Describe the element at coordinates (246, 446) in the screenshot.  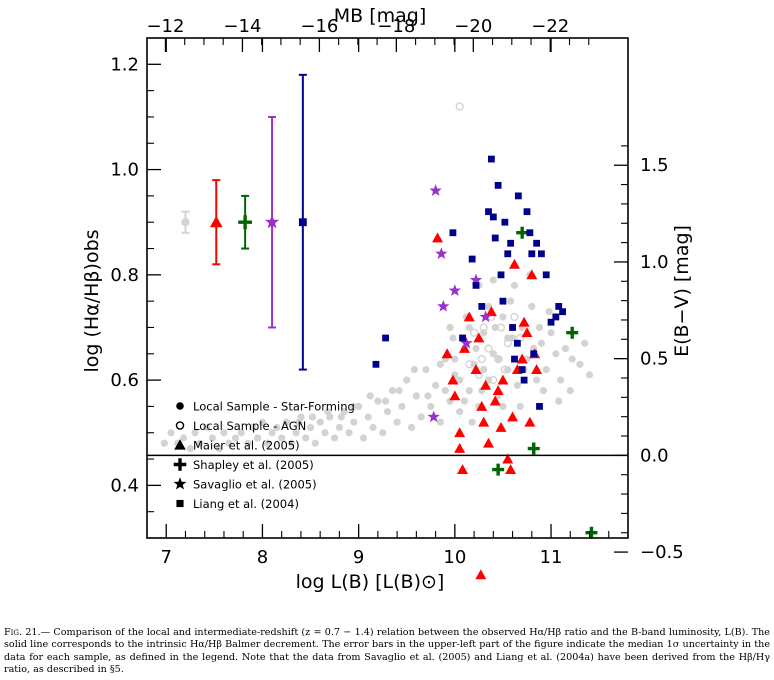
I see `legend-label: Maier et al. (2005)` at that location.